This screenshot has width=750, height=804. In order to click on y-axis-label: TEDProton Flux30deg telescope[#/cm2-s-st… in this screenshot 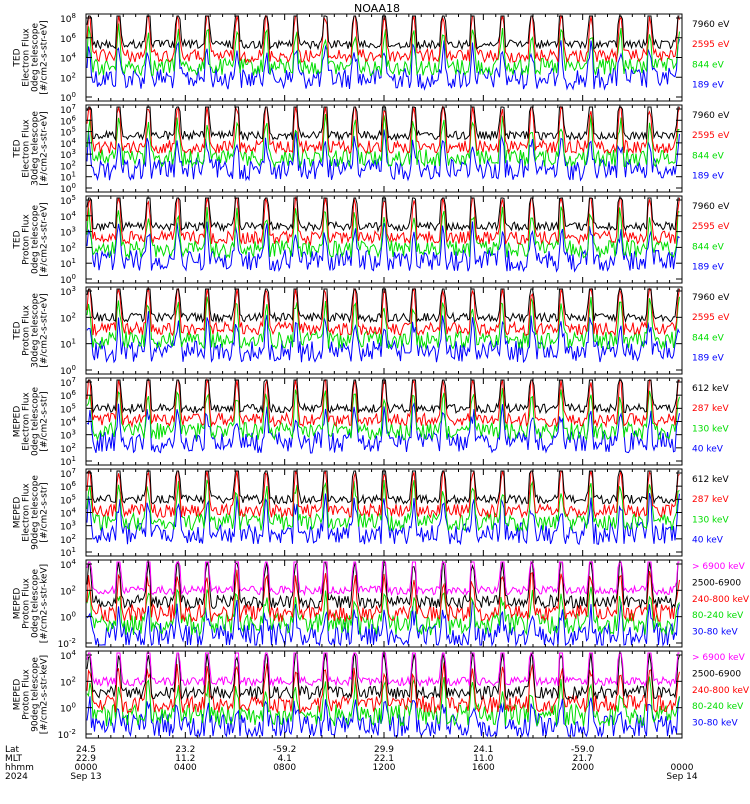, I will do `click(31, 330)`.